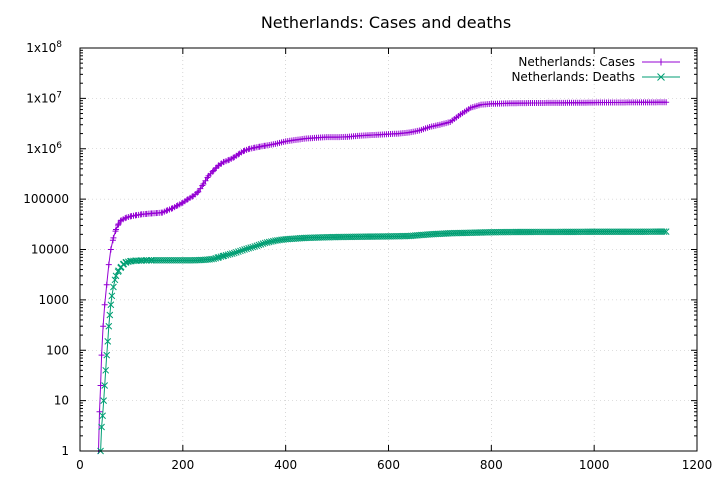 The image size is (720, 480). Describe the element at coordinates (388, 465) in the screenshot. I see `x-tick-label: 600` at that location.